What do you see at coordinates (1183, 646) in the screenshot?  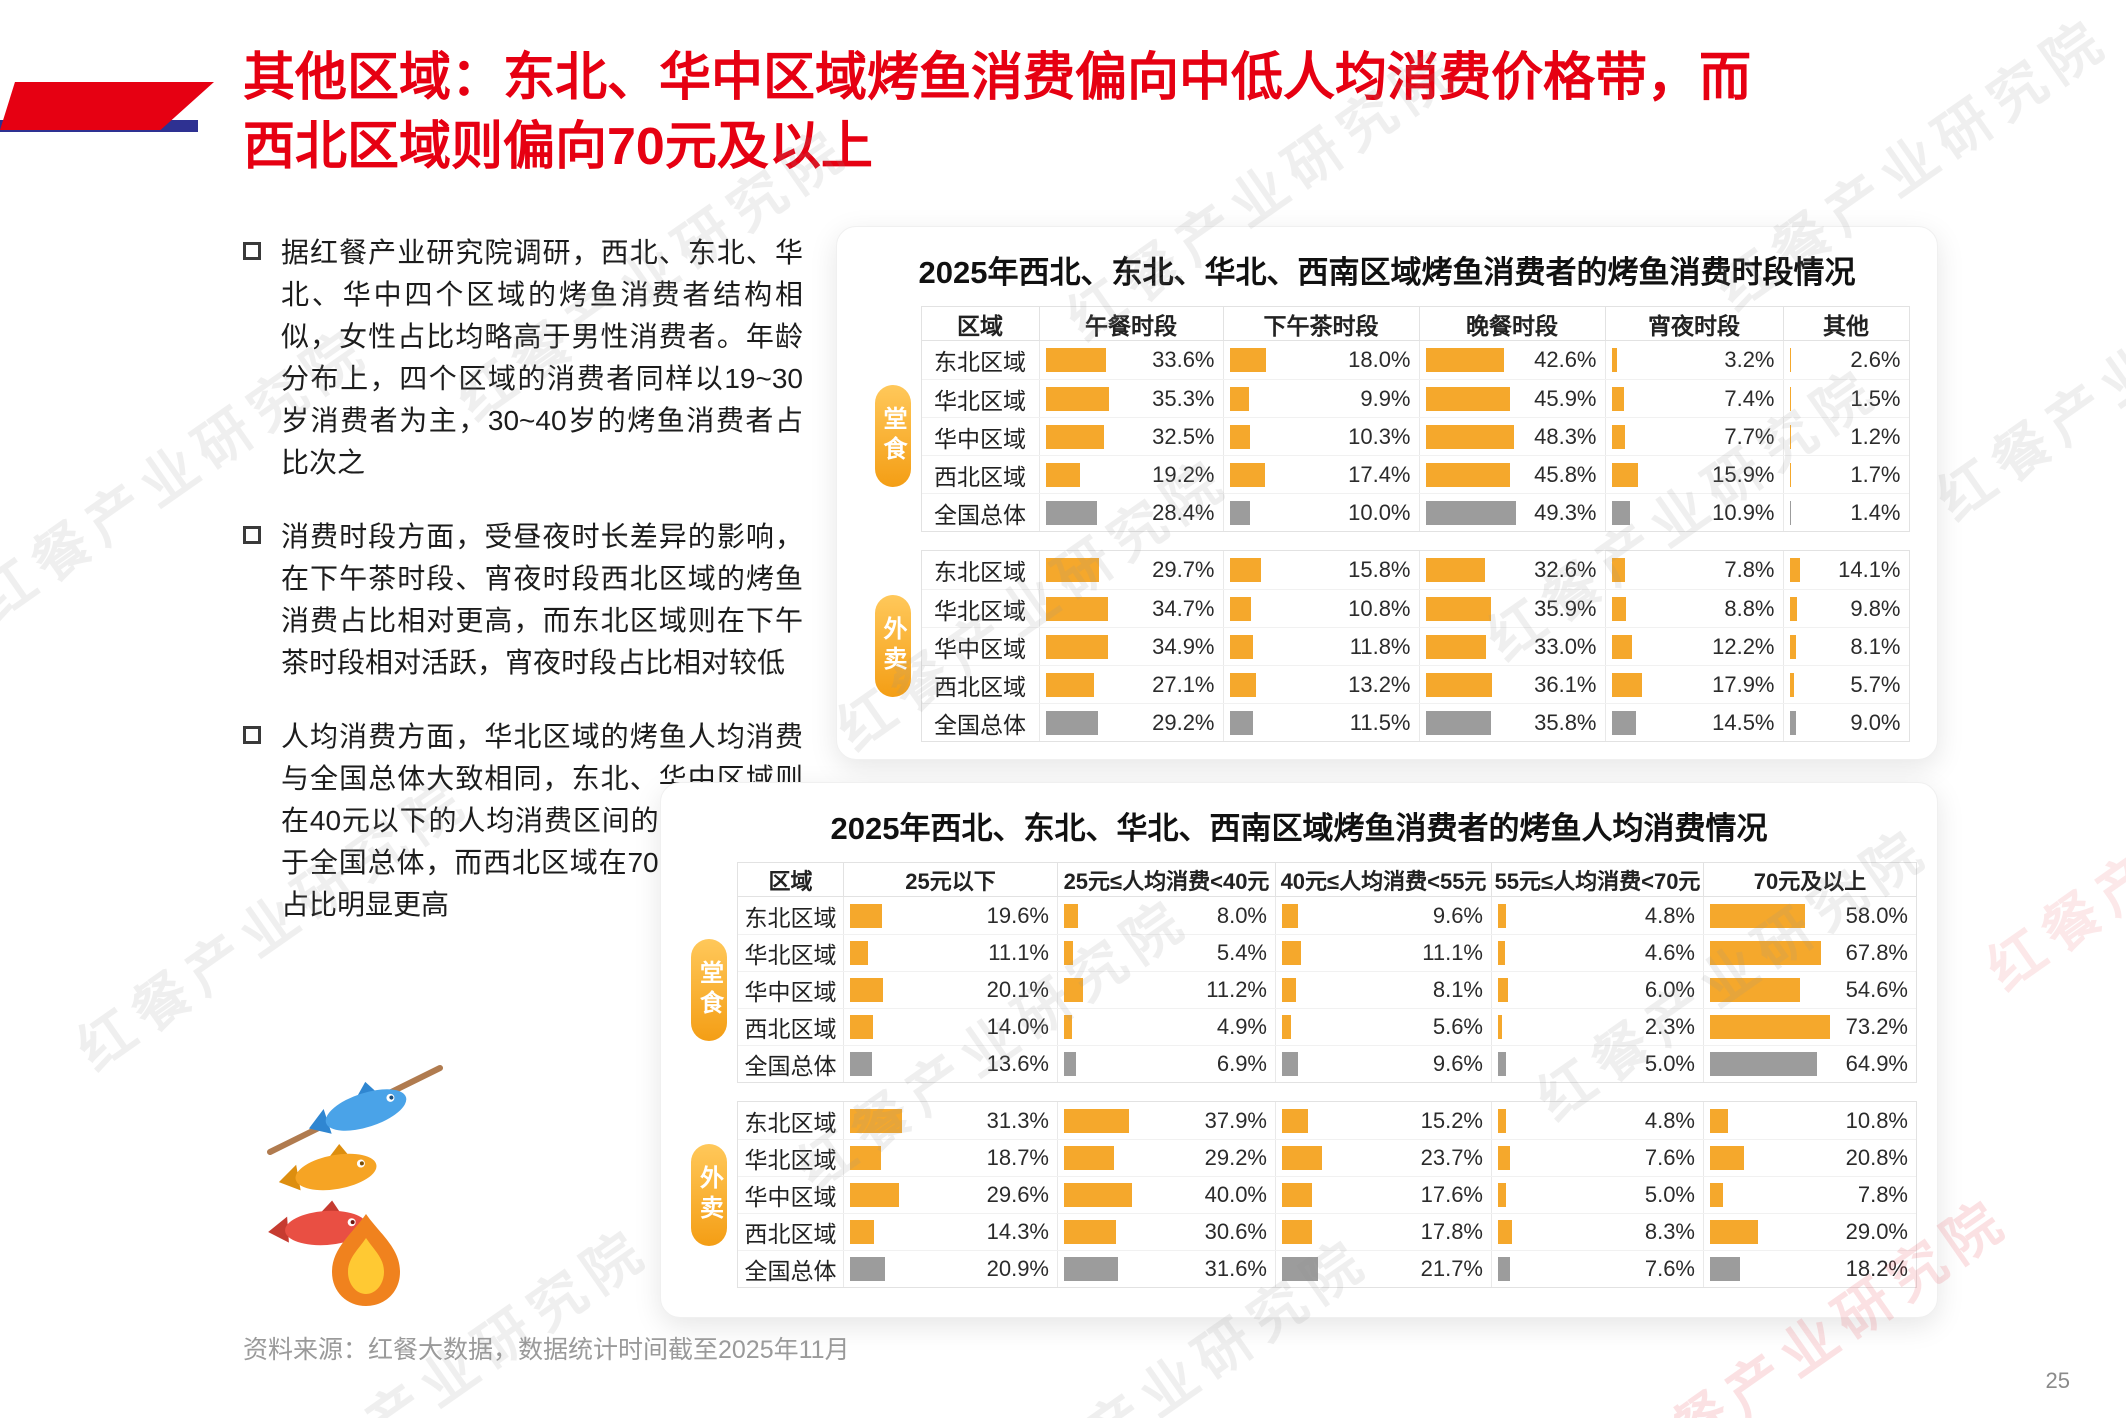 I see `value-label: 34.9%` at bounding box center [1183, 646].